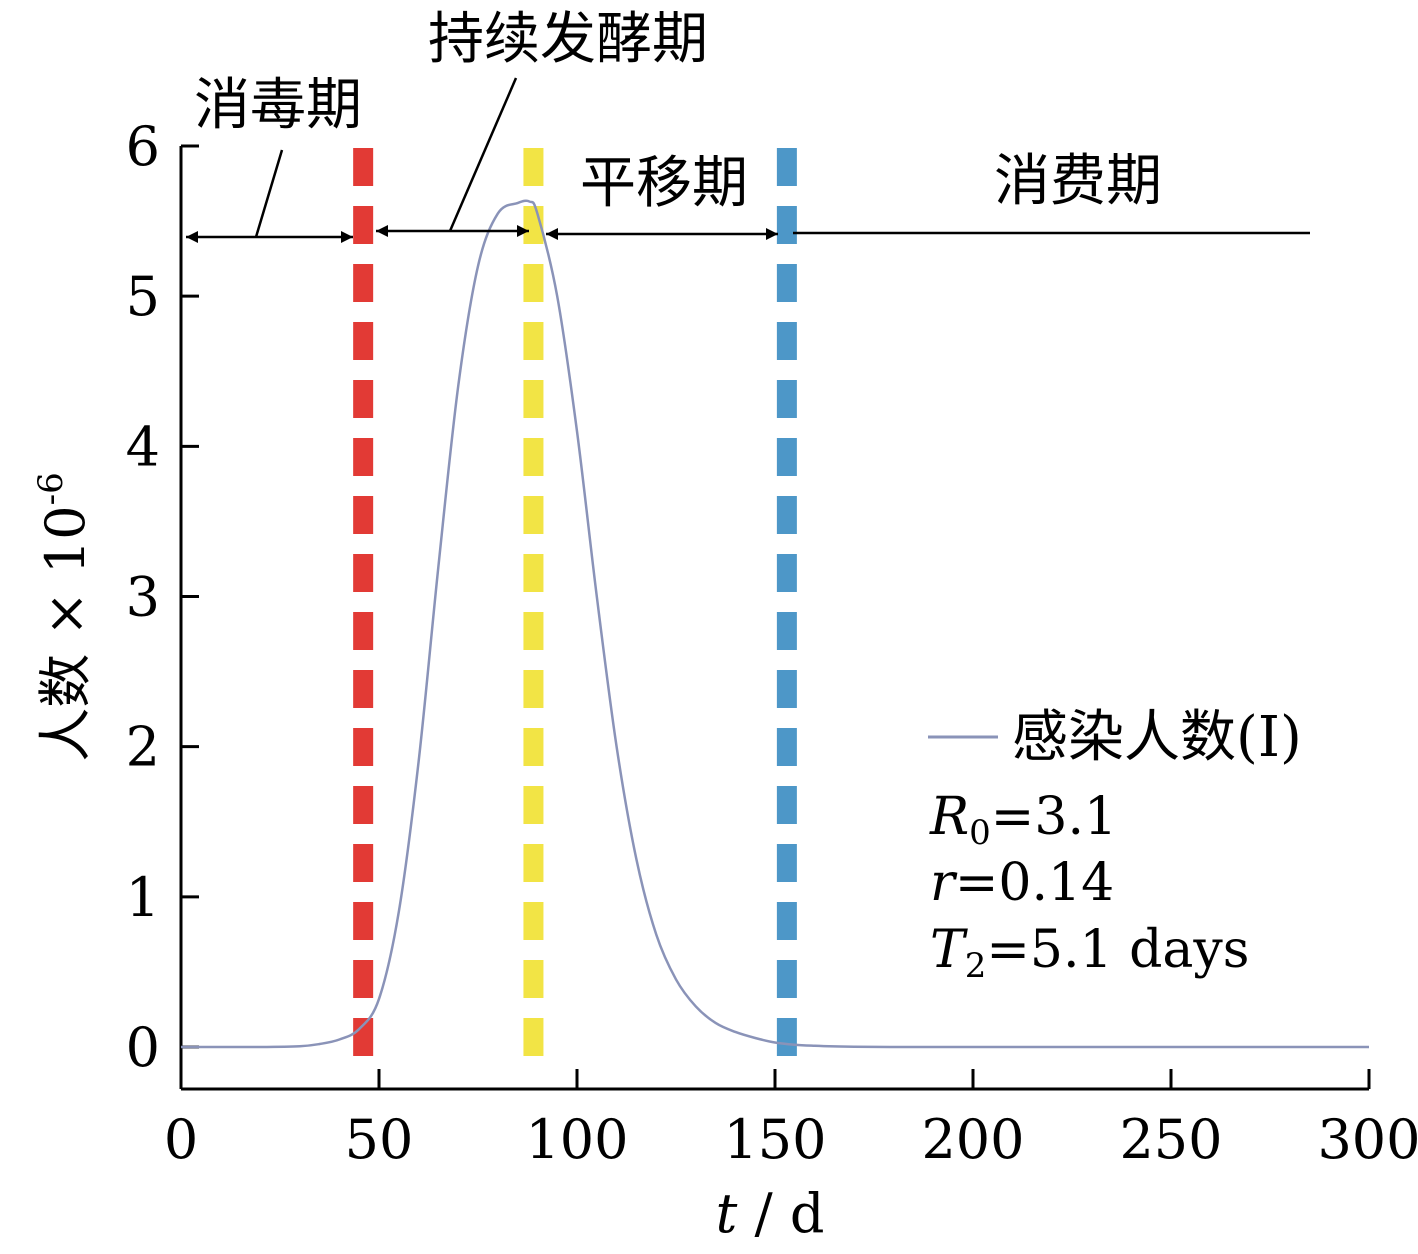 The height and width of the screenshot is (1254, 1418). What do you see at coordinates (143, 146) in the screenshot?
I see `y-tick-label: 6` at bounding box center [143, 146].